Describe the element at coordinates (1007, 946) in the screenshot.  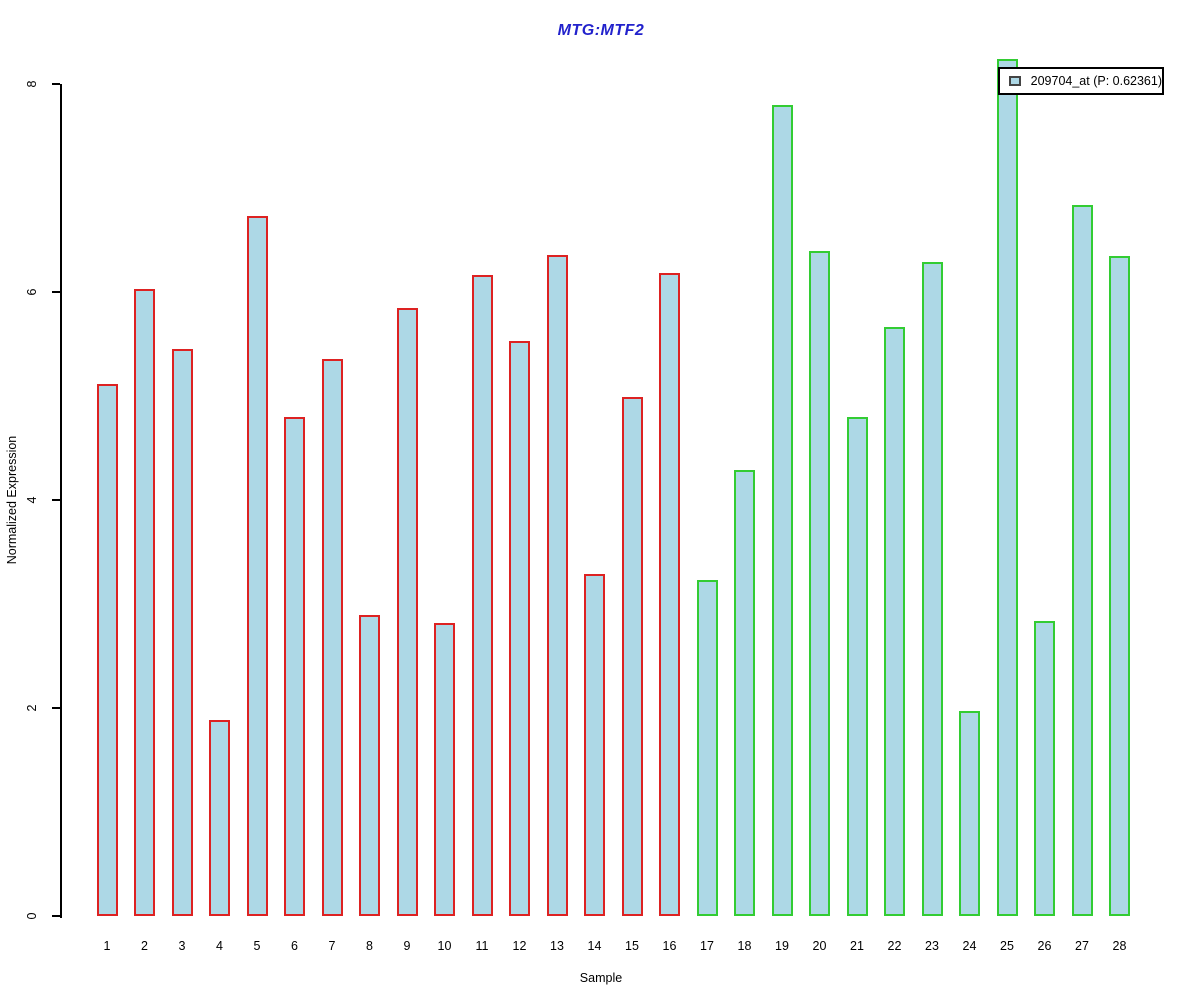
I see `x-tick-label: 25` at that location.